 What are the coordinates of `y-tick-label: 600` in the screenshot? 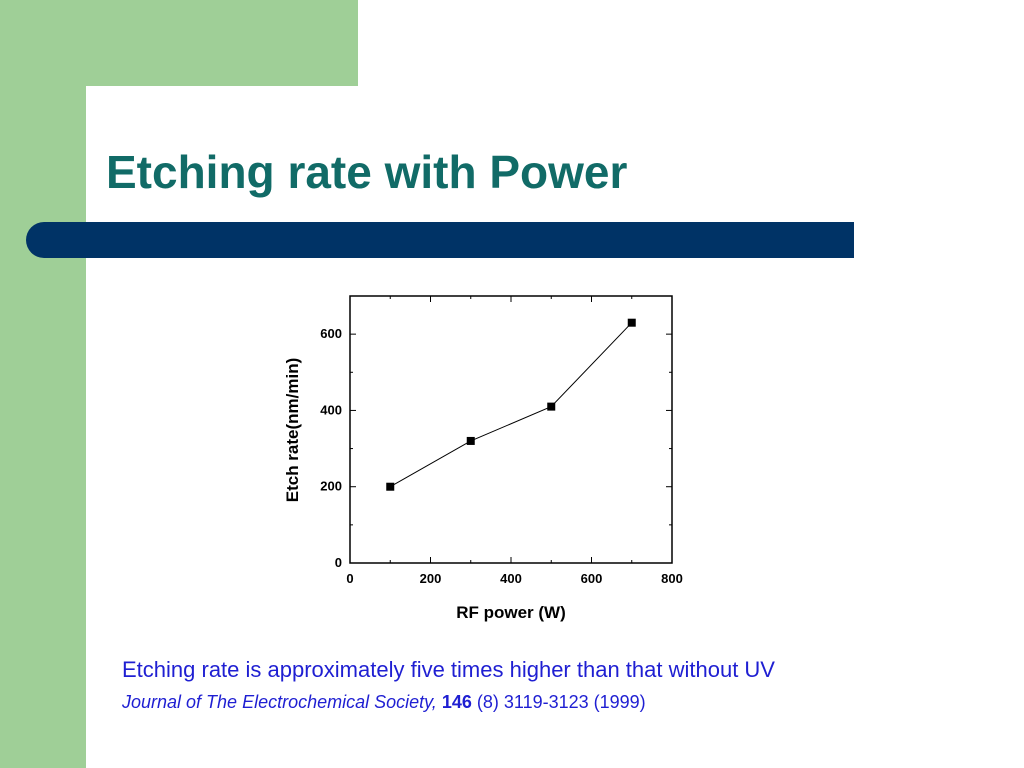 It's located at (331, 333).